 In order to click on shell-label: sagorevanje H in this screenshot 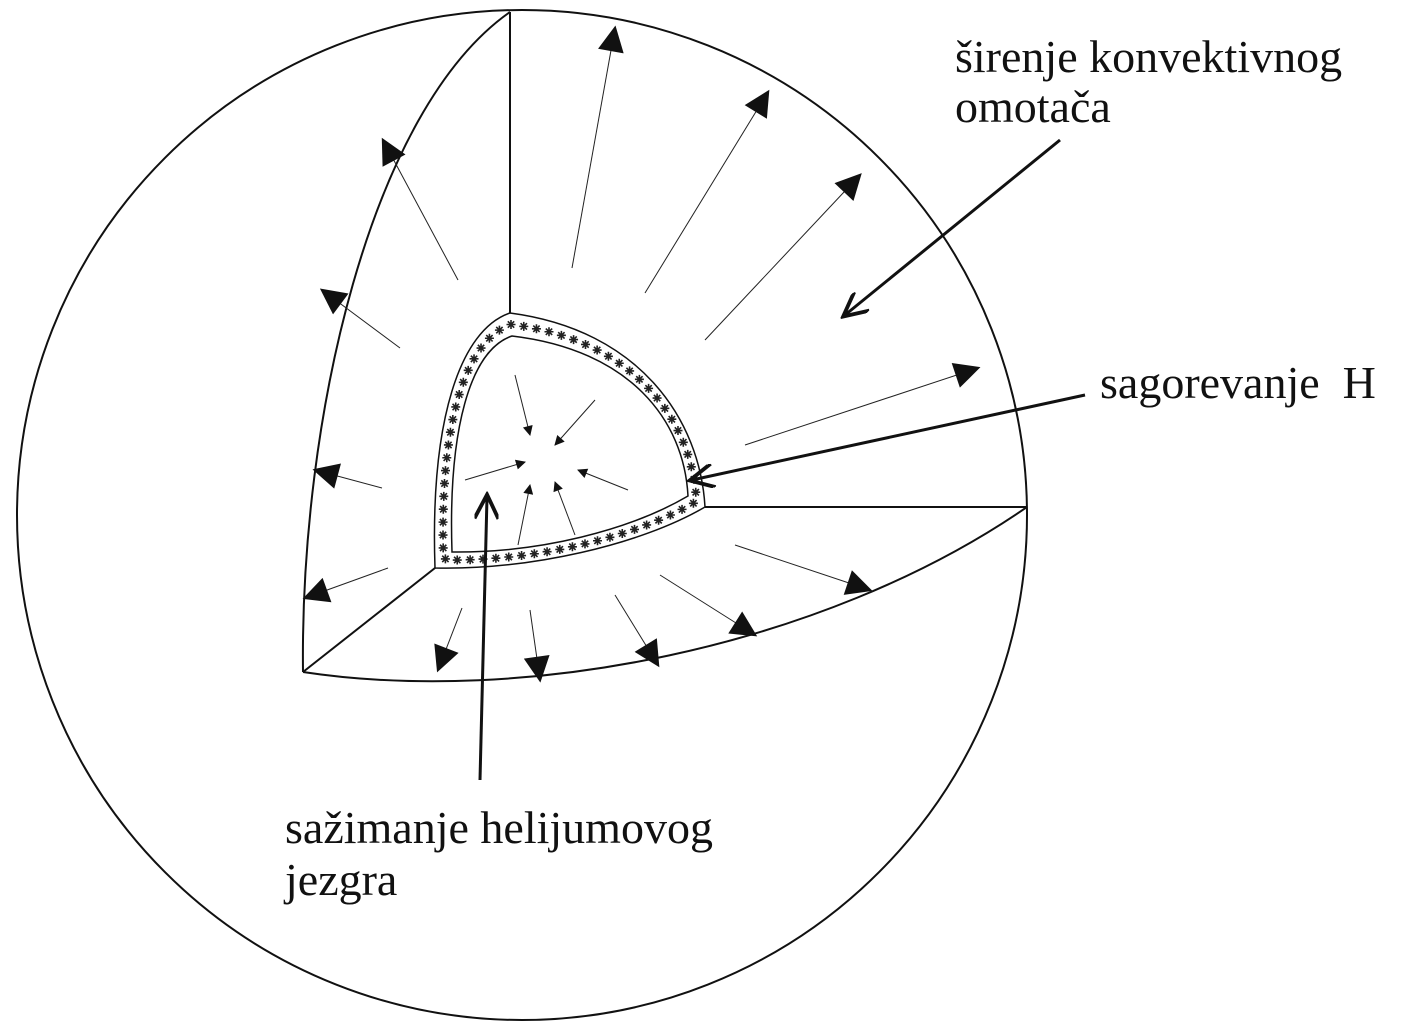, I will do `click(1255, 382)`.